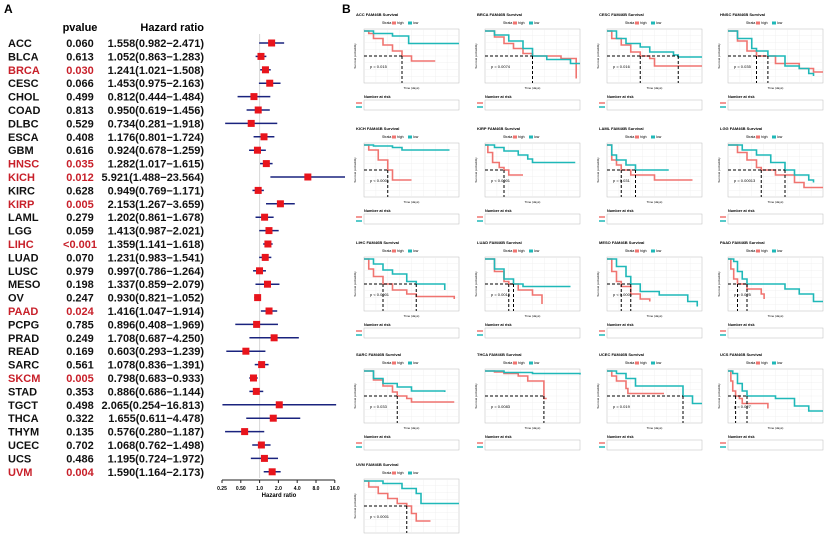 This screenshot has width=825, height=535. I want to click on cancer-label: LGG, so click(20, 232).